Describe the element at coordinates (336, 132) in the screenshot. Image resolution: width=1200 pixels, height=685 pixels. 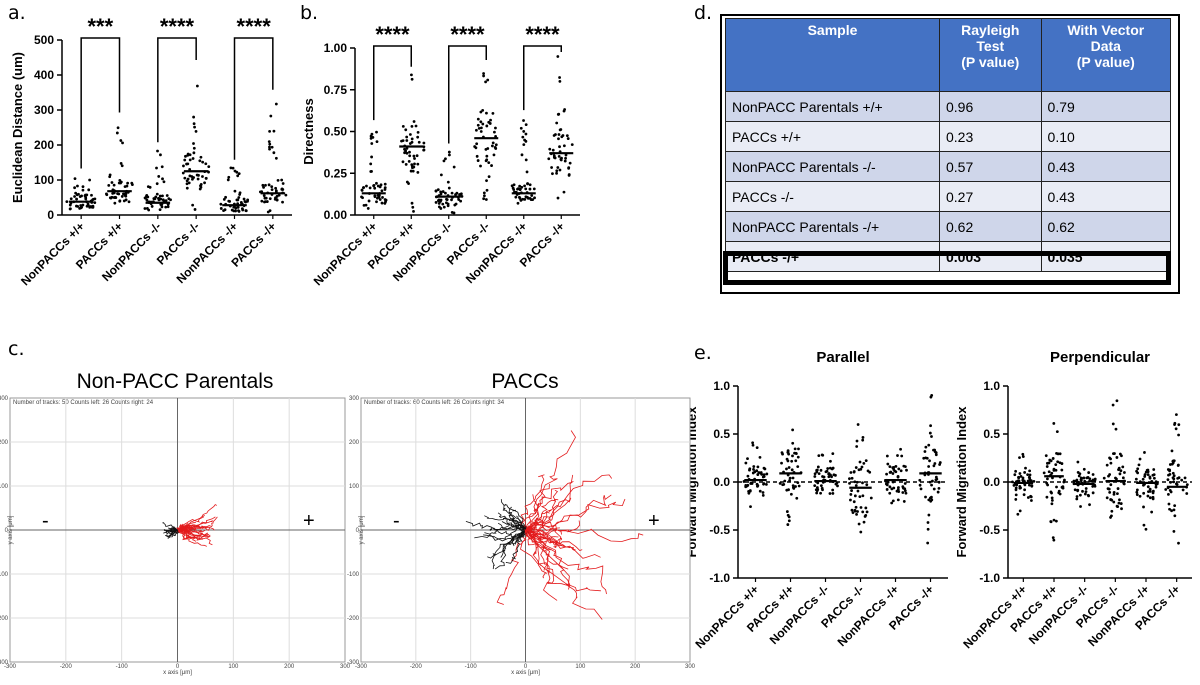
I see `y-tick-label: 0.50` at that location.